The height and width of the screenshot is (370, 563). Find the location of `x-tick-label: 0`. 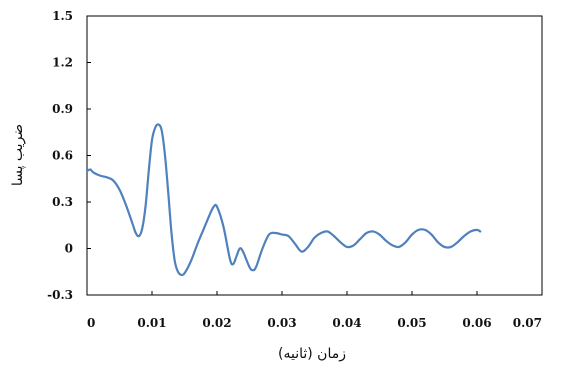

x-tick-label: 0 is located at coordinates (91, 323).